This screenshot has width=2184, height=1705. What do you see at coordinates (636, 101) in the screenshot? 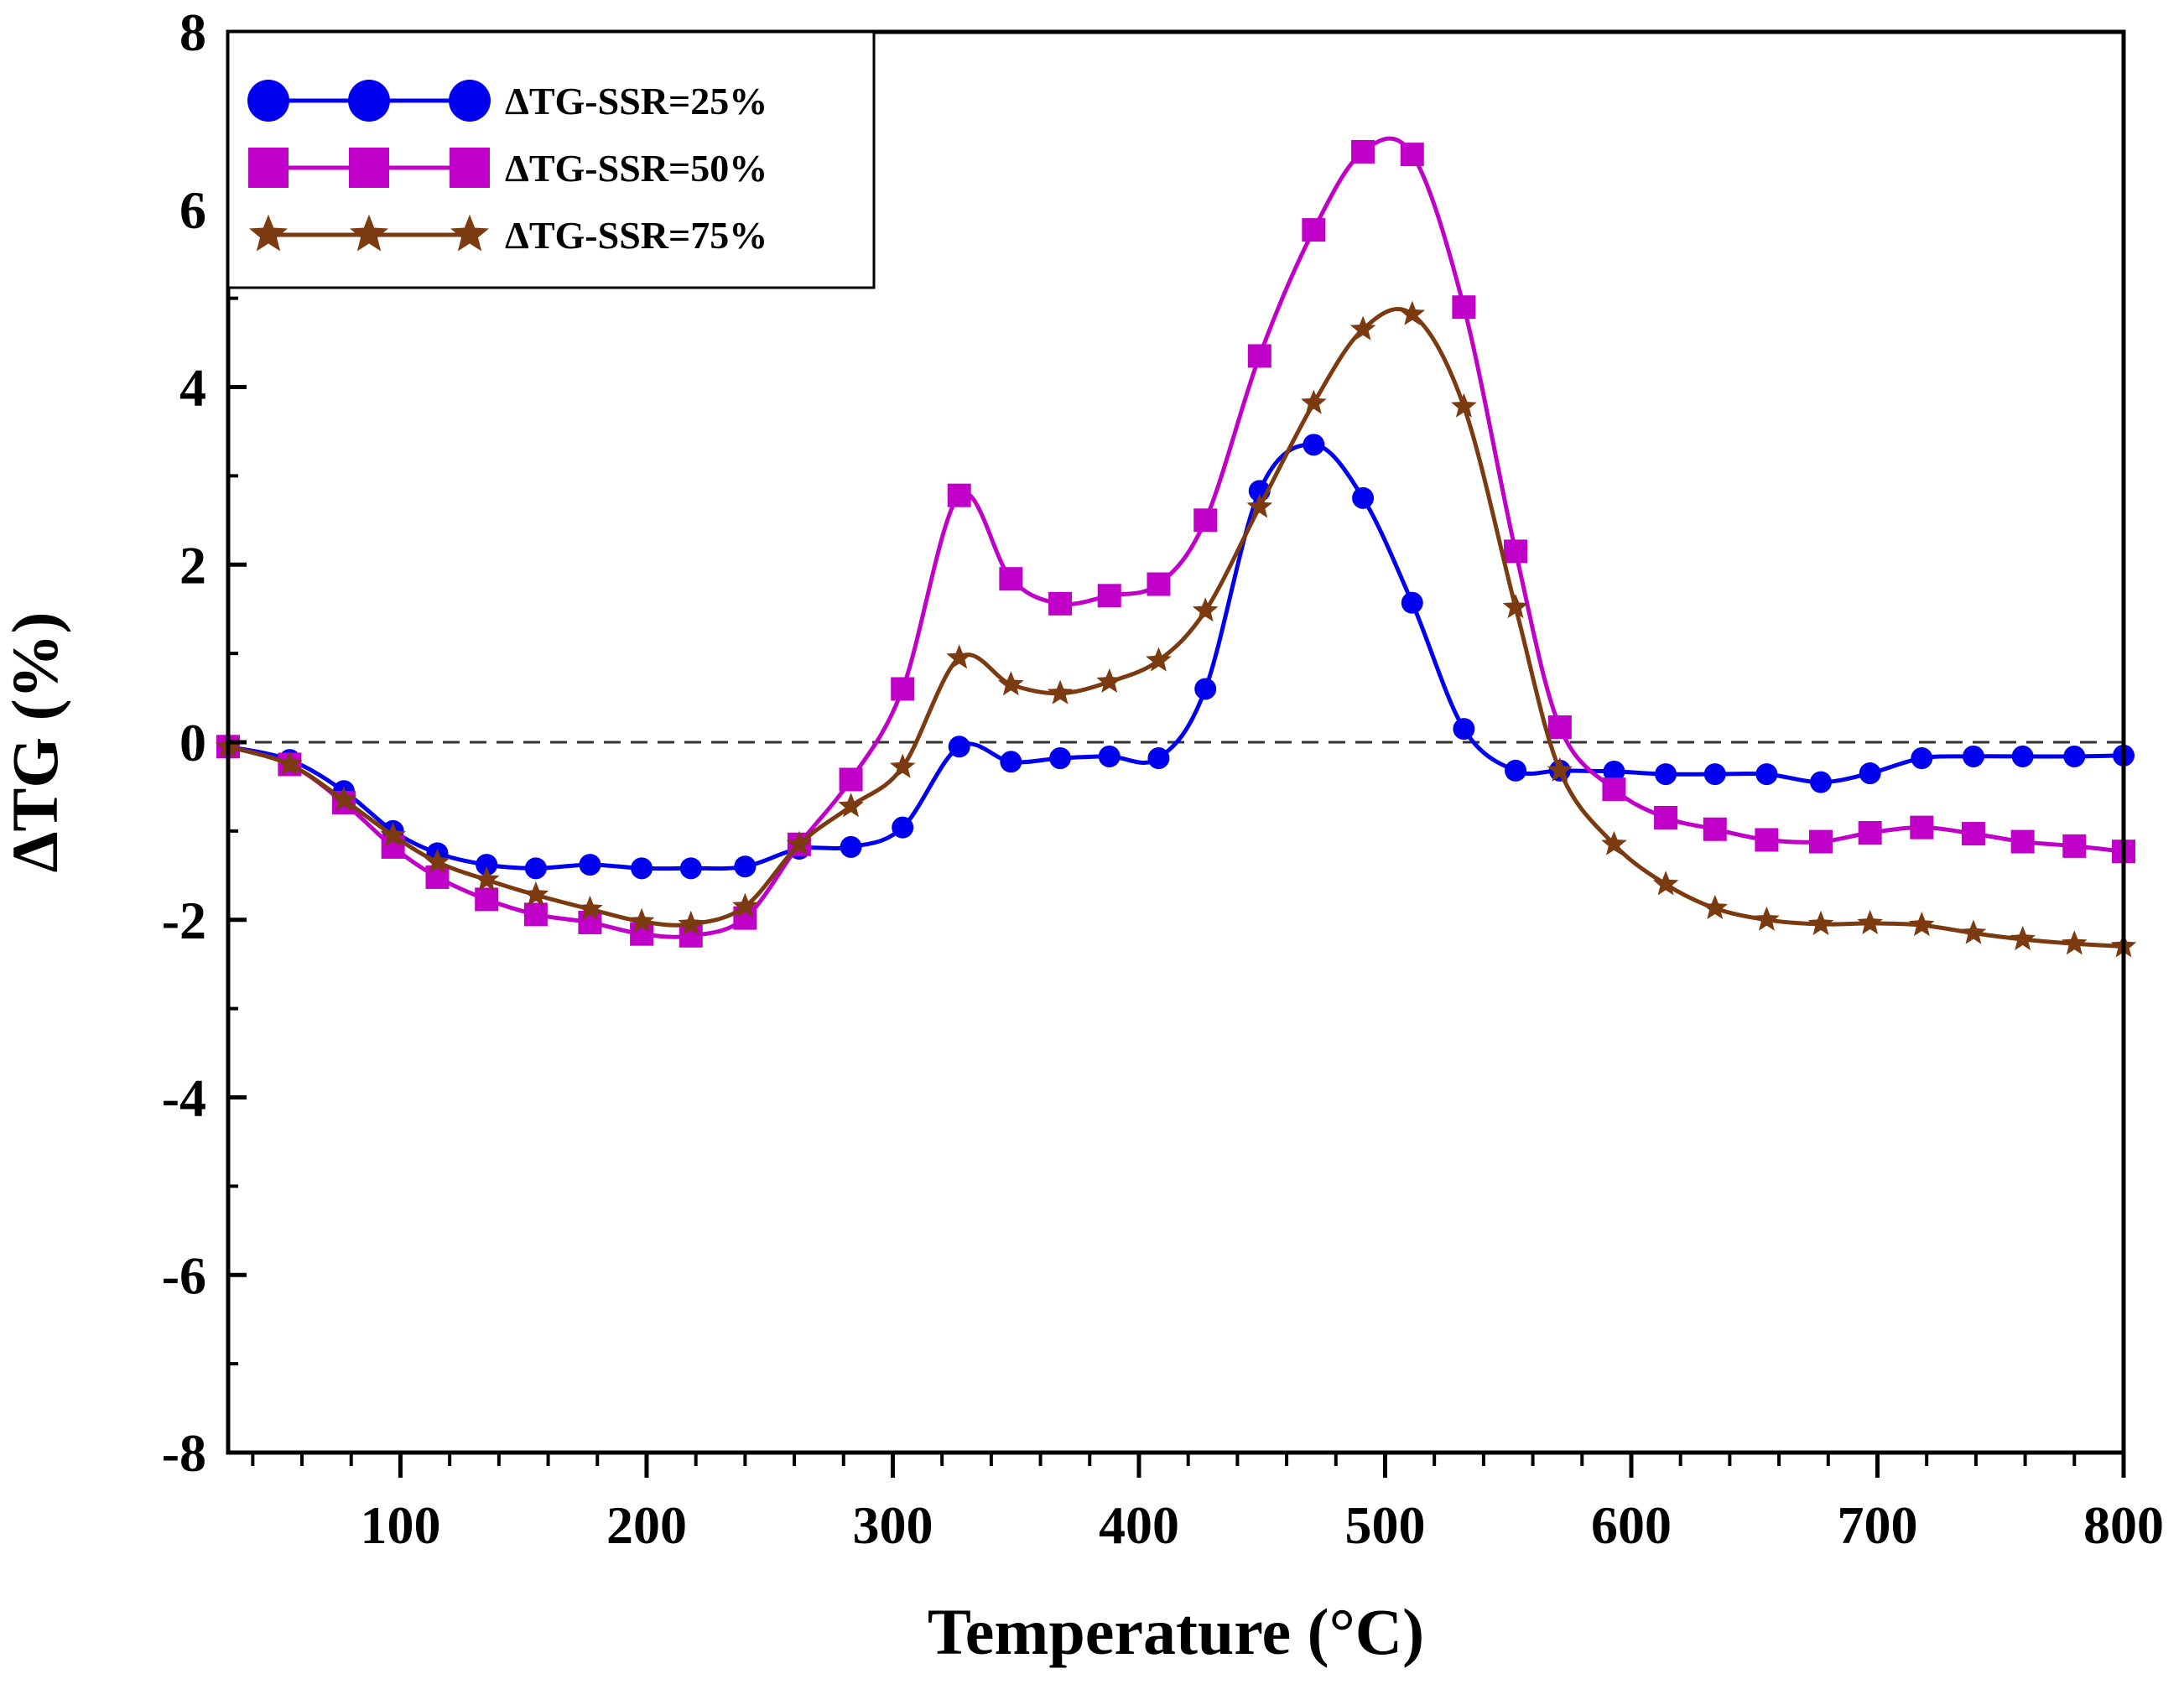
I see `legend-label: ΔTG-SSR=25%` at bounding box center [636, 101].